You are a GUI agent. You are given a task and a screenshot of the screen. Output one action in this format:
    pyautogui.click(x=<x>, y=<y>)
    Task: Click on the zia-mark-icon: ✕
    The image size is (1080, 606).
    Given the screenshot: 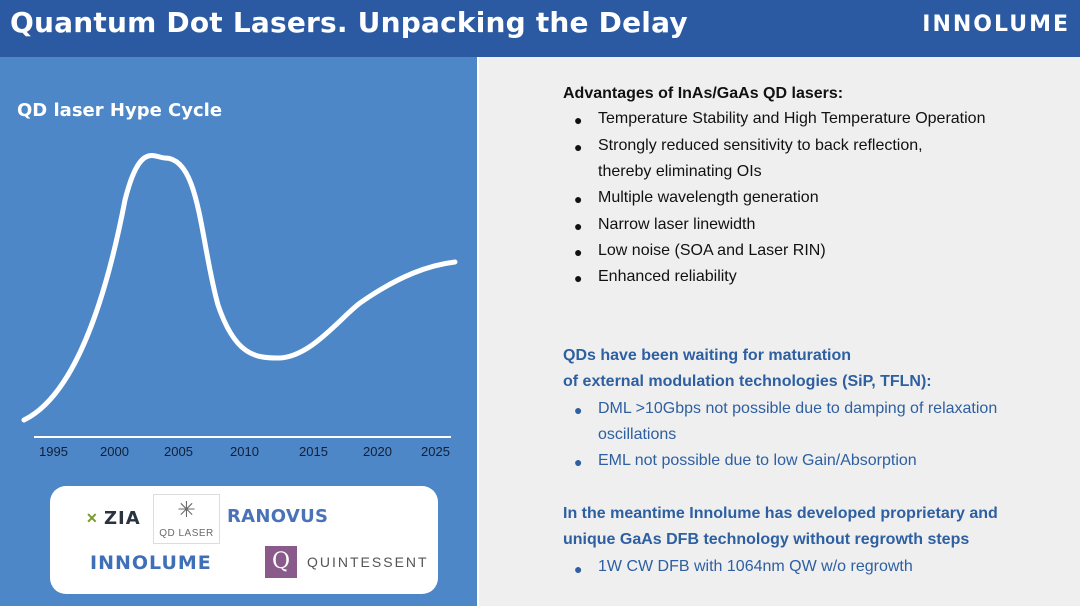 What is the action you would take?
    pyautogui.click(x=92, y=518)
    